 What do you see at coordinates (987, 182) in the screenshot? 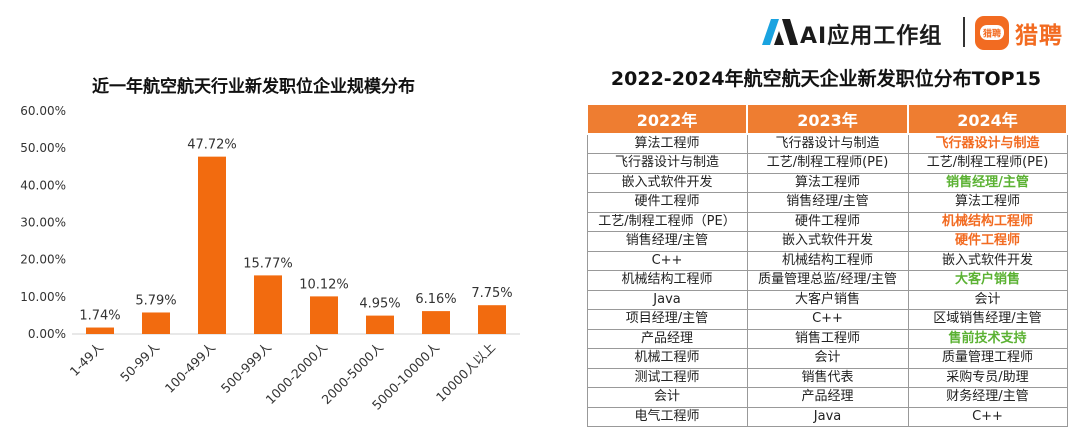
I see `cell-2024: 销售经理/主管` at bounding box center [987, 182].